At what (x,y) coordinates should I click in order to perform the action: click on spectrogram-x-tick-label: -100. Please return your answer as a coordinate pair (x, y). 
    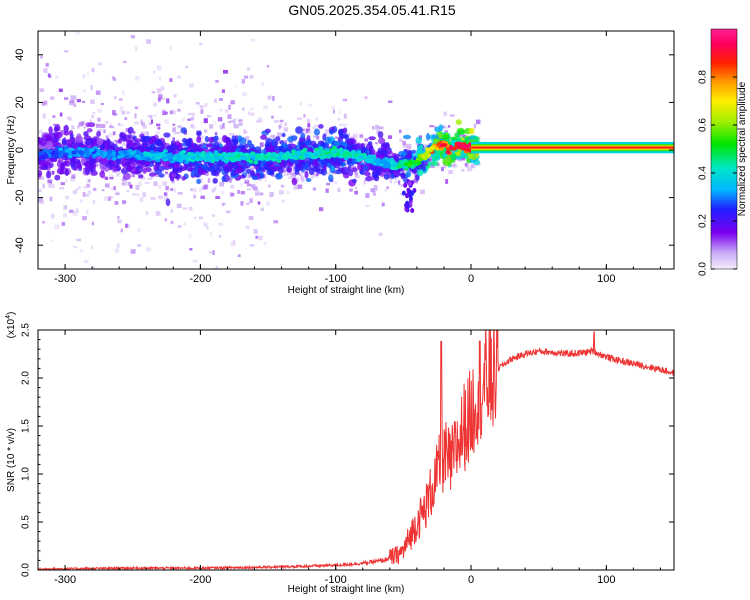
    Looking at the image, I should click on (336, 279).